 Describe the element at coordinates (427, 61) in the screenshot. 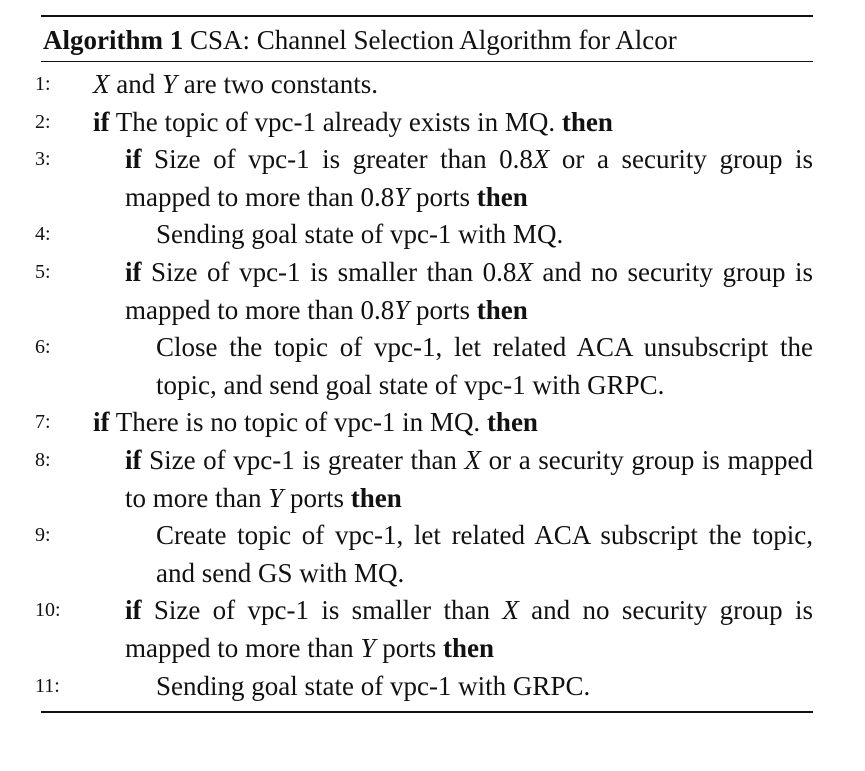

I see `caption-rule` at that location.